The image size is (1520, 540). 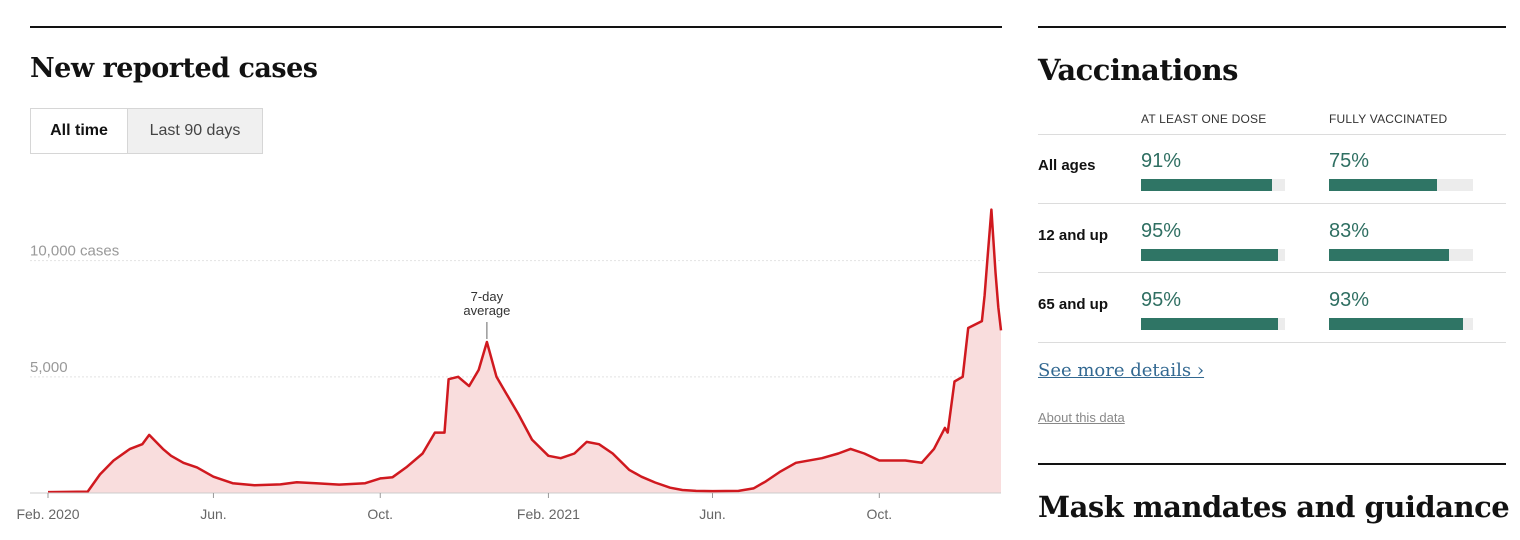 What do you see at coordinates (174, 68) in the screenshot?
I see `cases-section-title: New reported cases` at bounding box center [174, 68].